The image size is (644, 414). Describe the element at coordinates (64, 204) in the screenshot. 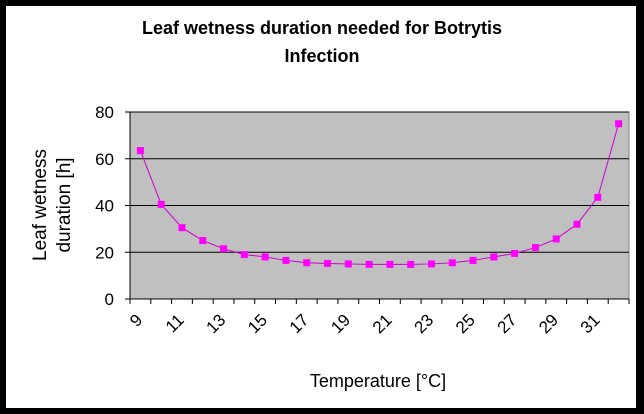

I see `y-axis-title-line-2: duration [h]` at that location.